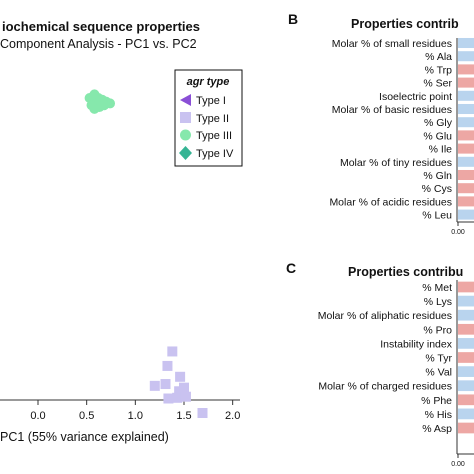  What do you see at coordinates (415, 97) in the screenshot?
I see `panel-b-category-label: Isoelectric point` at bounding box center [415, 97].